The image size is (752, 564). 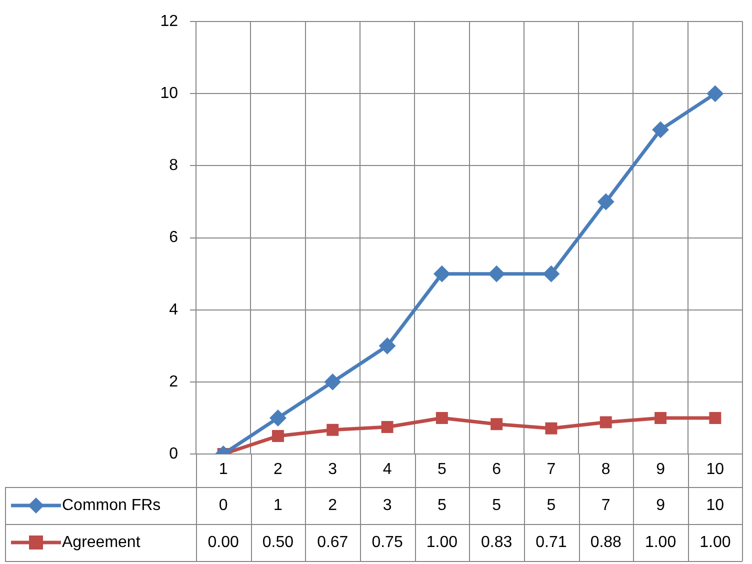 I want to click on data-label: 0.88, so click(x=606, y=542).